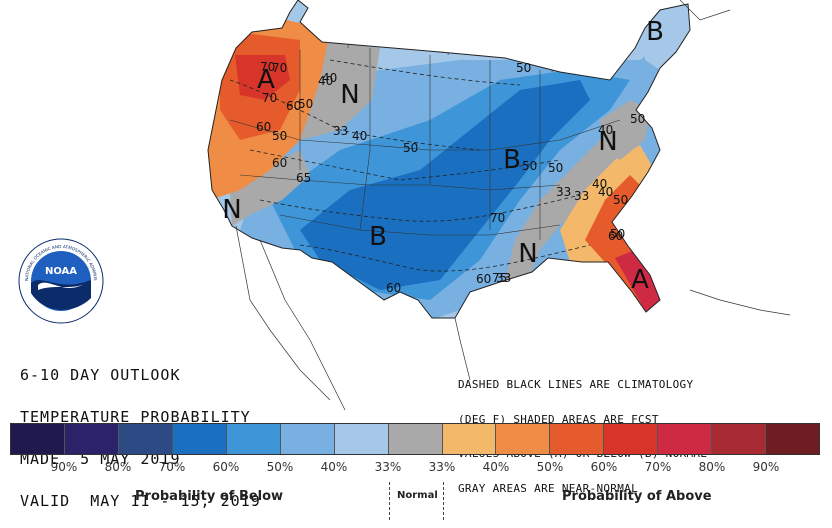  I want to click on legend-divider-left, so click(389, 501).